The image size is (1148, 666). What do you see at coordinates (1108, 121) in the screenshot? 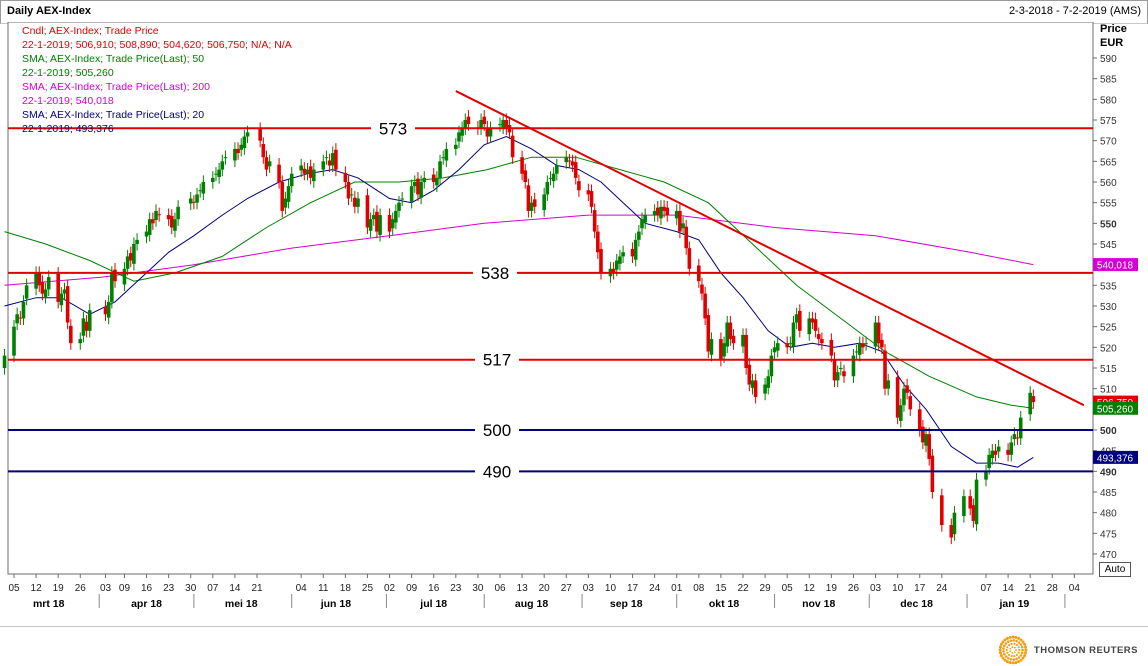
I see `y-tick-label: 575` at bounding box center [1108, 121].